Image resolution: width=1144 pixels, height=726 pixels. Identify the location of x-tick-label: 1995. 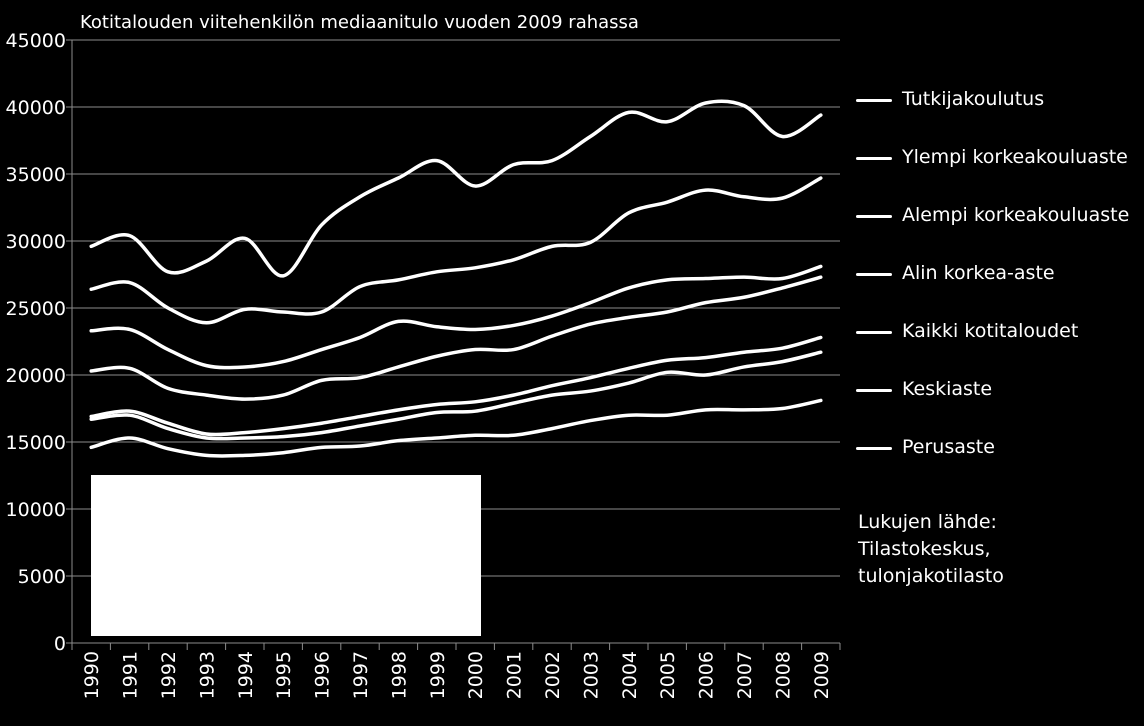
(284, 675).